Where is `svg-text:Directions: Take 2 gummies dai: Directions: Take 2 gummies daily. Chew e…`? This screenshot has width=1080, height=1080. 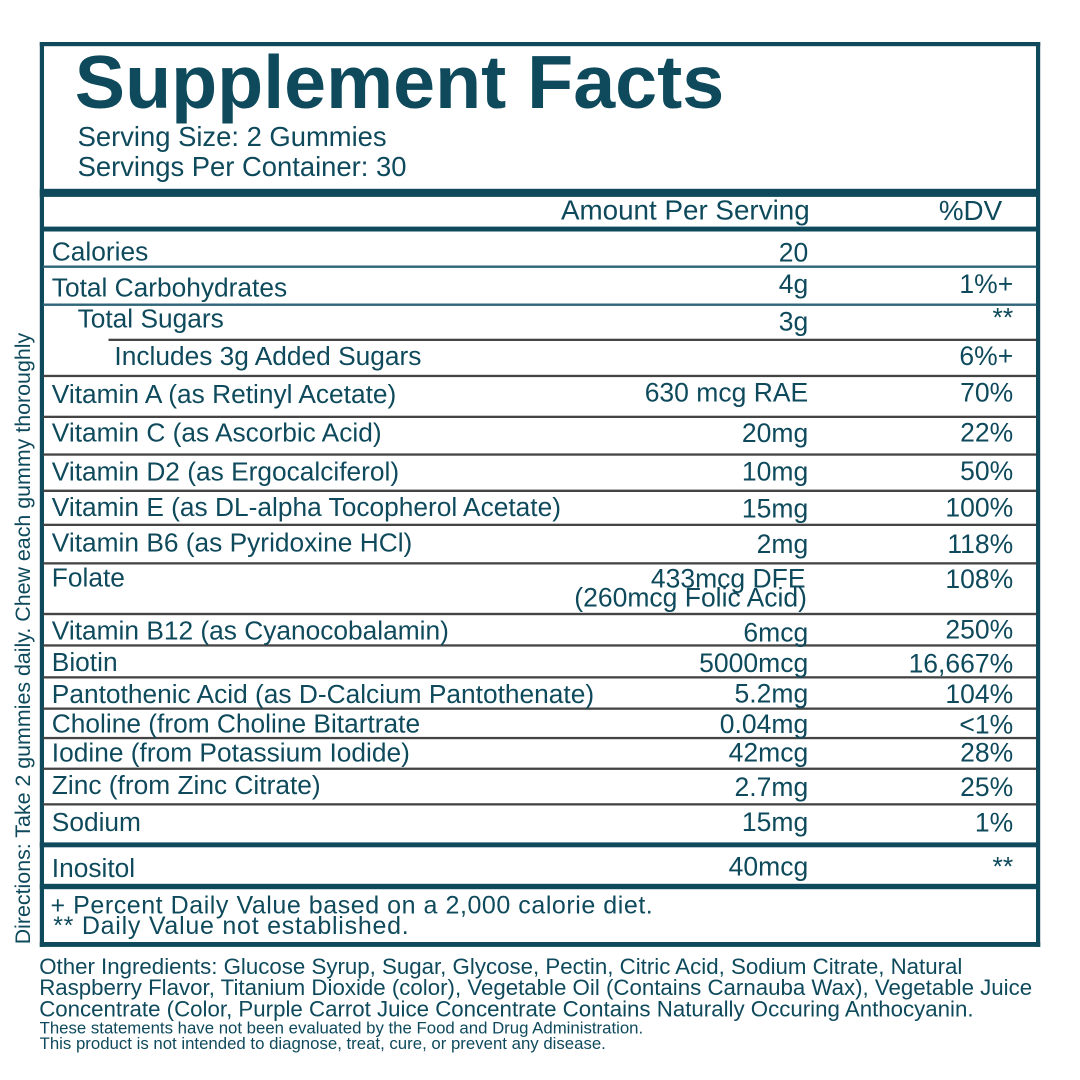 svg-text:Directions: Take 2 gummies dai: Directions: Take 2 gummies daily. Chew e… is located at coordinates (23, 639).